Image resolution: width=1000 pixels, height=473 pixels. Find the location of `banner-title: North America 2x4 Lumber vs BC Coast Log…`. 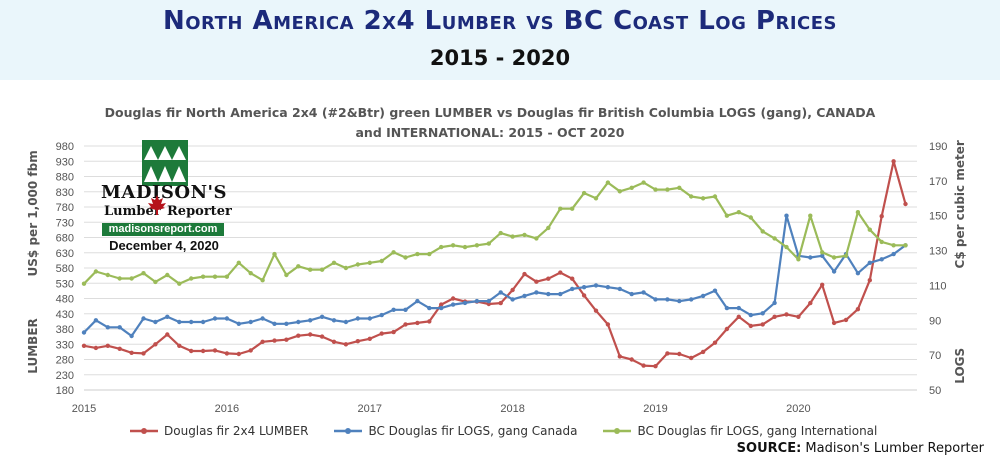

banner-title: North America 2x4 Lumber vs BC Coast Log… is located at coordinates (500, 21).